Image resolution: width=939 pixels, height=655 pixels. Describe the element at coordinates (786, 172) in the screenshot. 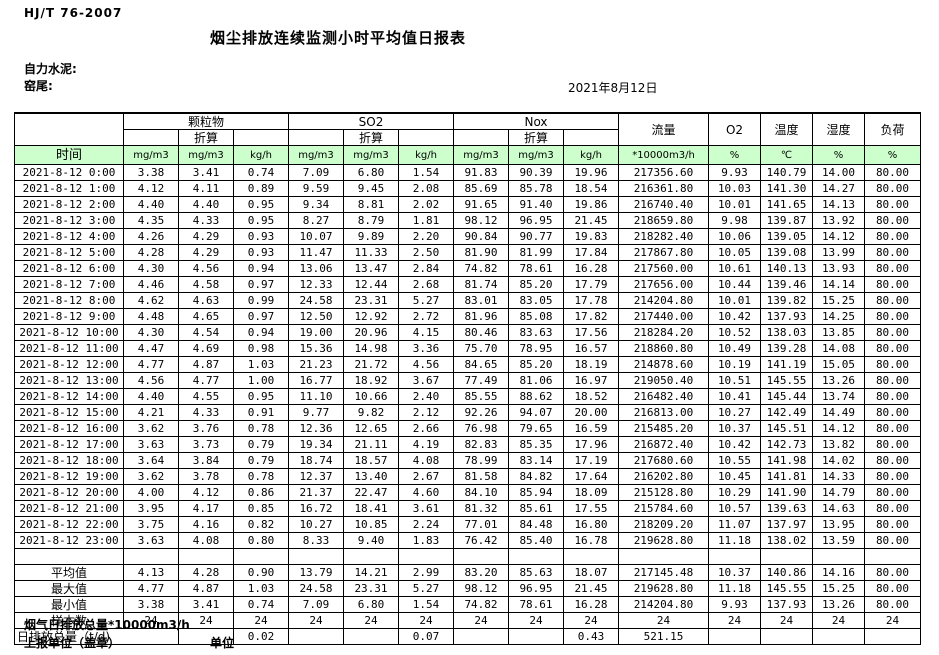

I see `data-cell: 140.79` at that location.